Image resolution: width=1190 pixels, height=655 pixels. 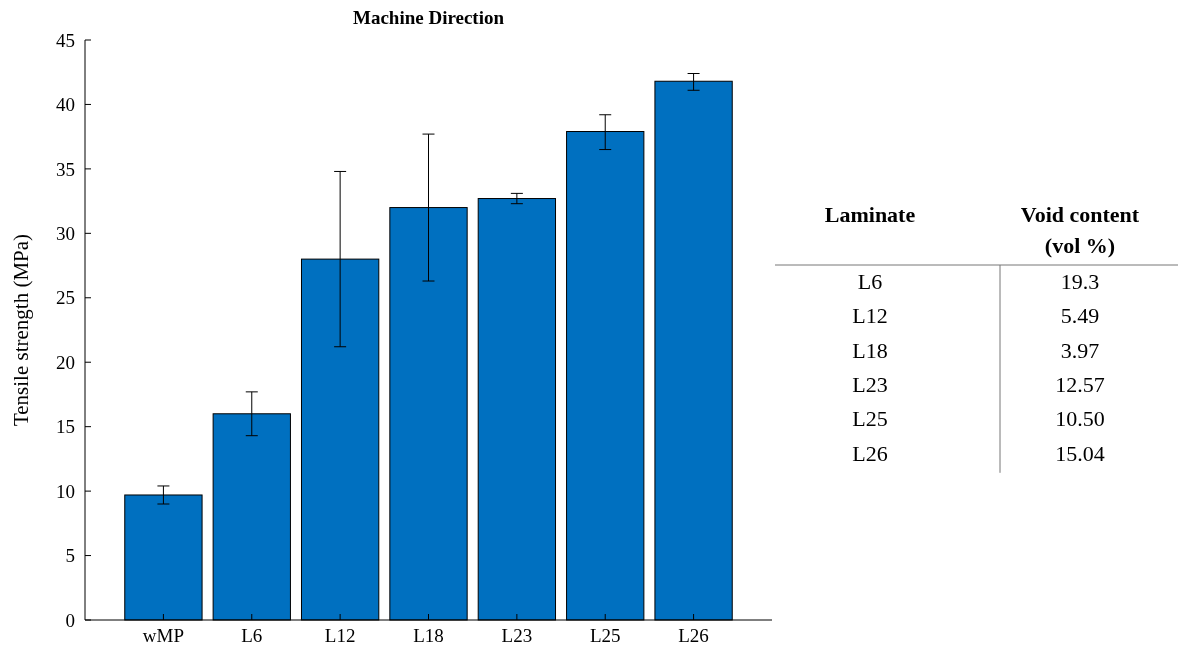 I want to click on x-tick-label: L6, so click(x=252, y=635).